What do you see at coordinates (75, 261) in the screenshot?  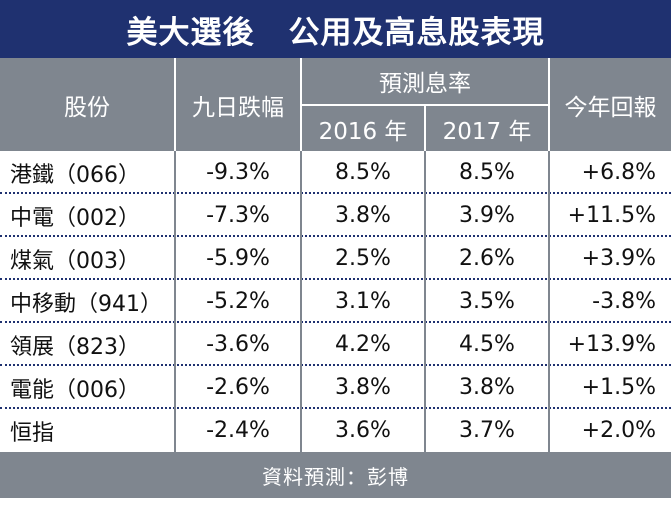 I see `stock-name: 煤氣（003）` at bounding box center [75, 261].